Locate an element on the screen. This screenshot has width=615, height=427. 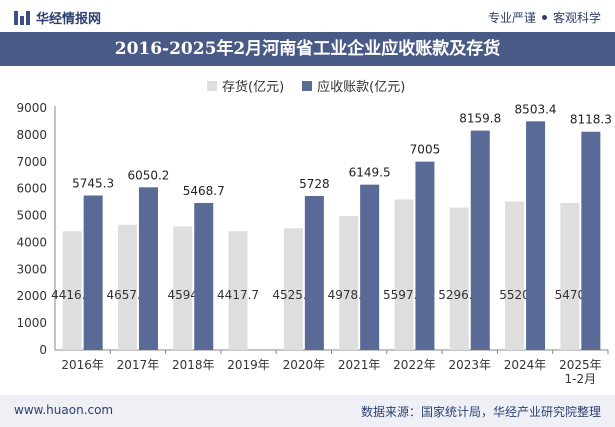
slogan-right: 客观科学 is located at coordinates (576, 18).